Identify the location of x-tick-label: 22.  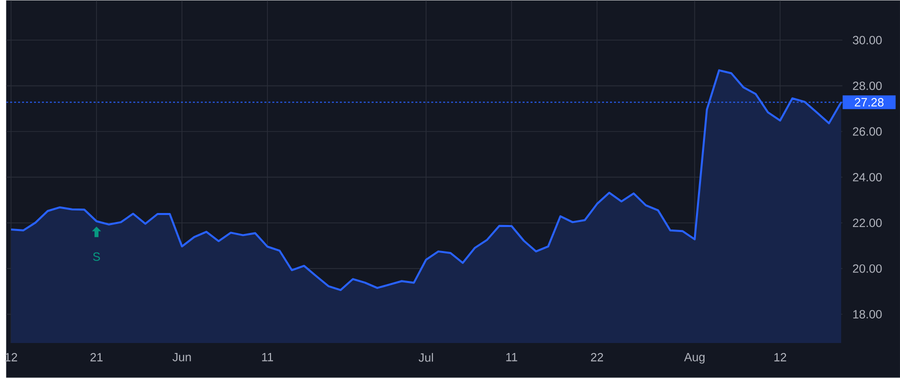
(597, 357).